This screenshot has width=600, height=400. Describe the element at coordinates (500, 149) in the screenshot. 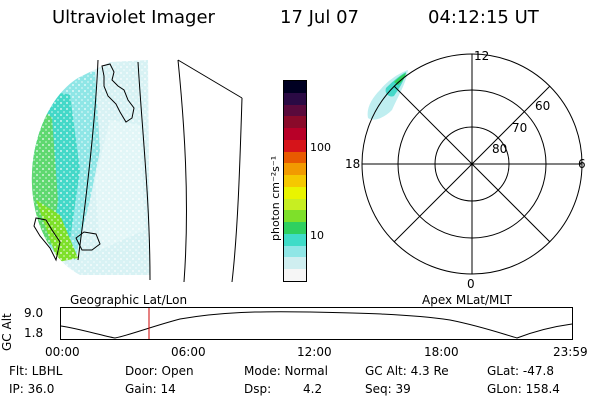

I see `lat-label-80: 80` at that location.